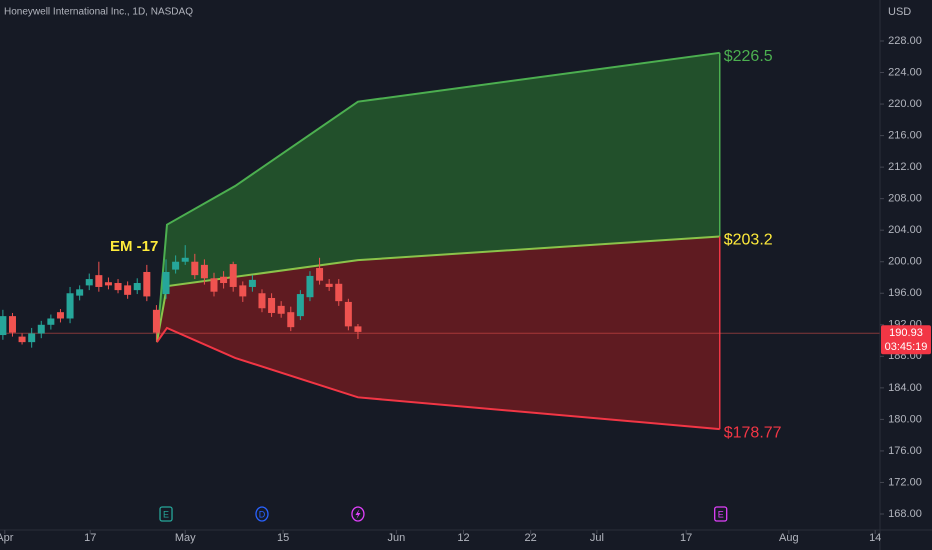 The height and width of the screenshot is (550, 932). What do you see at coordinates (875, 538) in the screenshot?
I see `x-tick-label: 14` at bounding box center [875, 538].